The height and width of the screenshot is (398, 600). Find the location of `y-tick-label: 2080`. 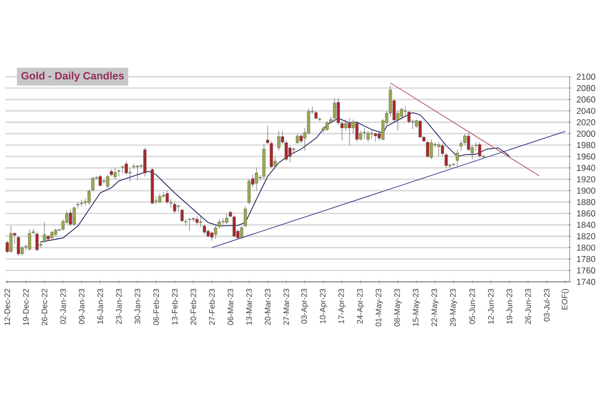

y-tick-label: 2080 is located at coordinates (586, 87).